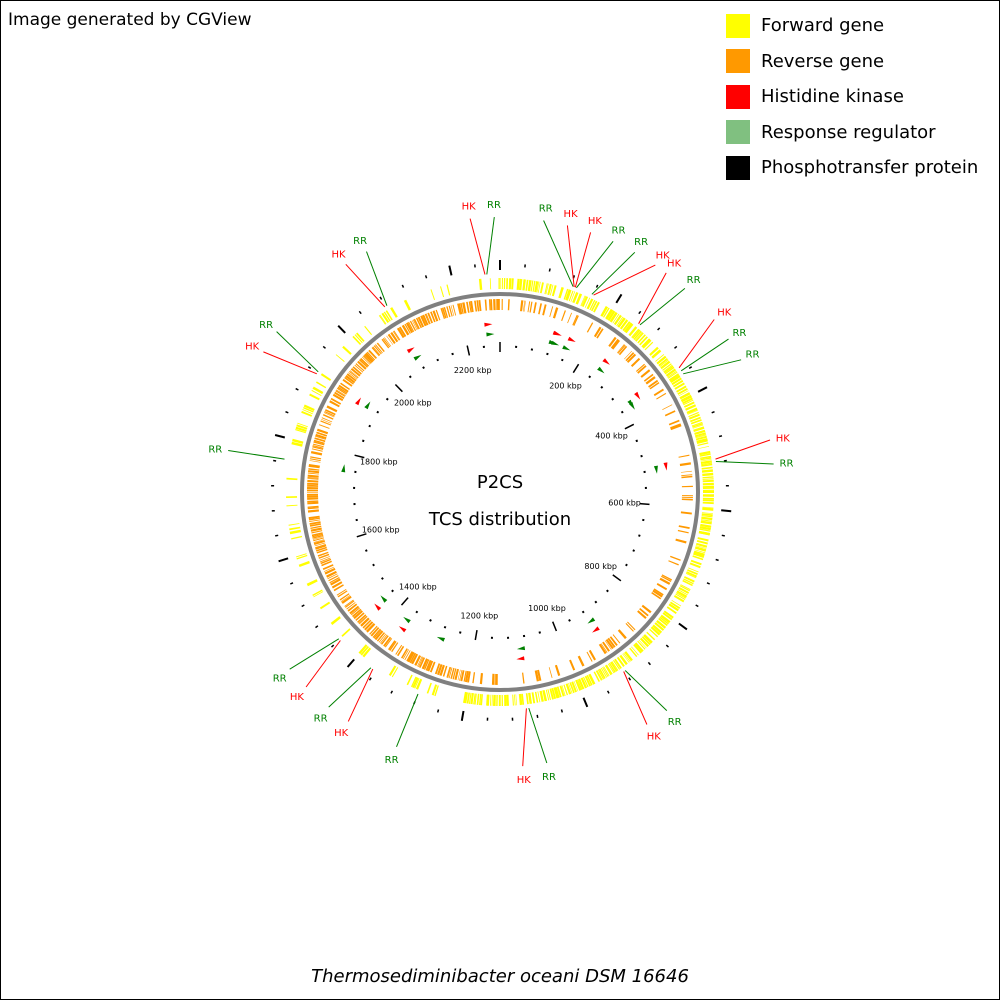 Image resolution: width=1000 pixels, height=1000 pixels. Describe the element at coordinates (738, 61) in the screenshot. I see `reverse-gene-swatch` at that location.